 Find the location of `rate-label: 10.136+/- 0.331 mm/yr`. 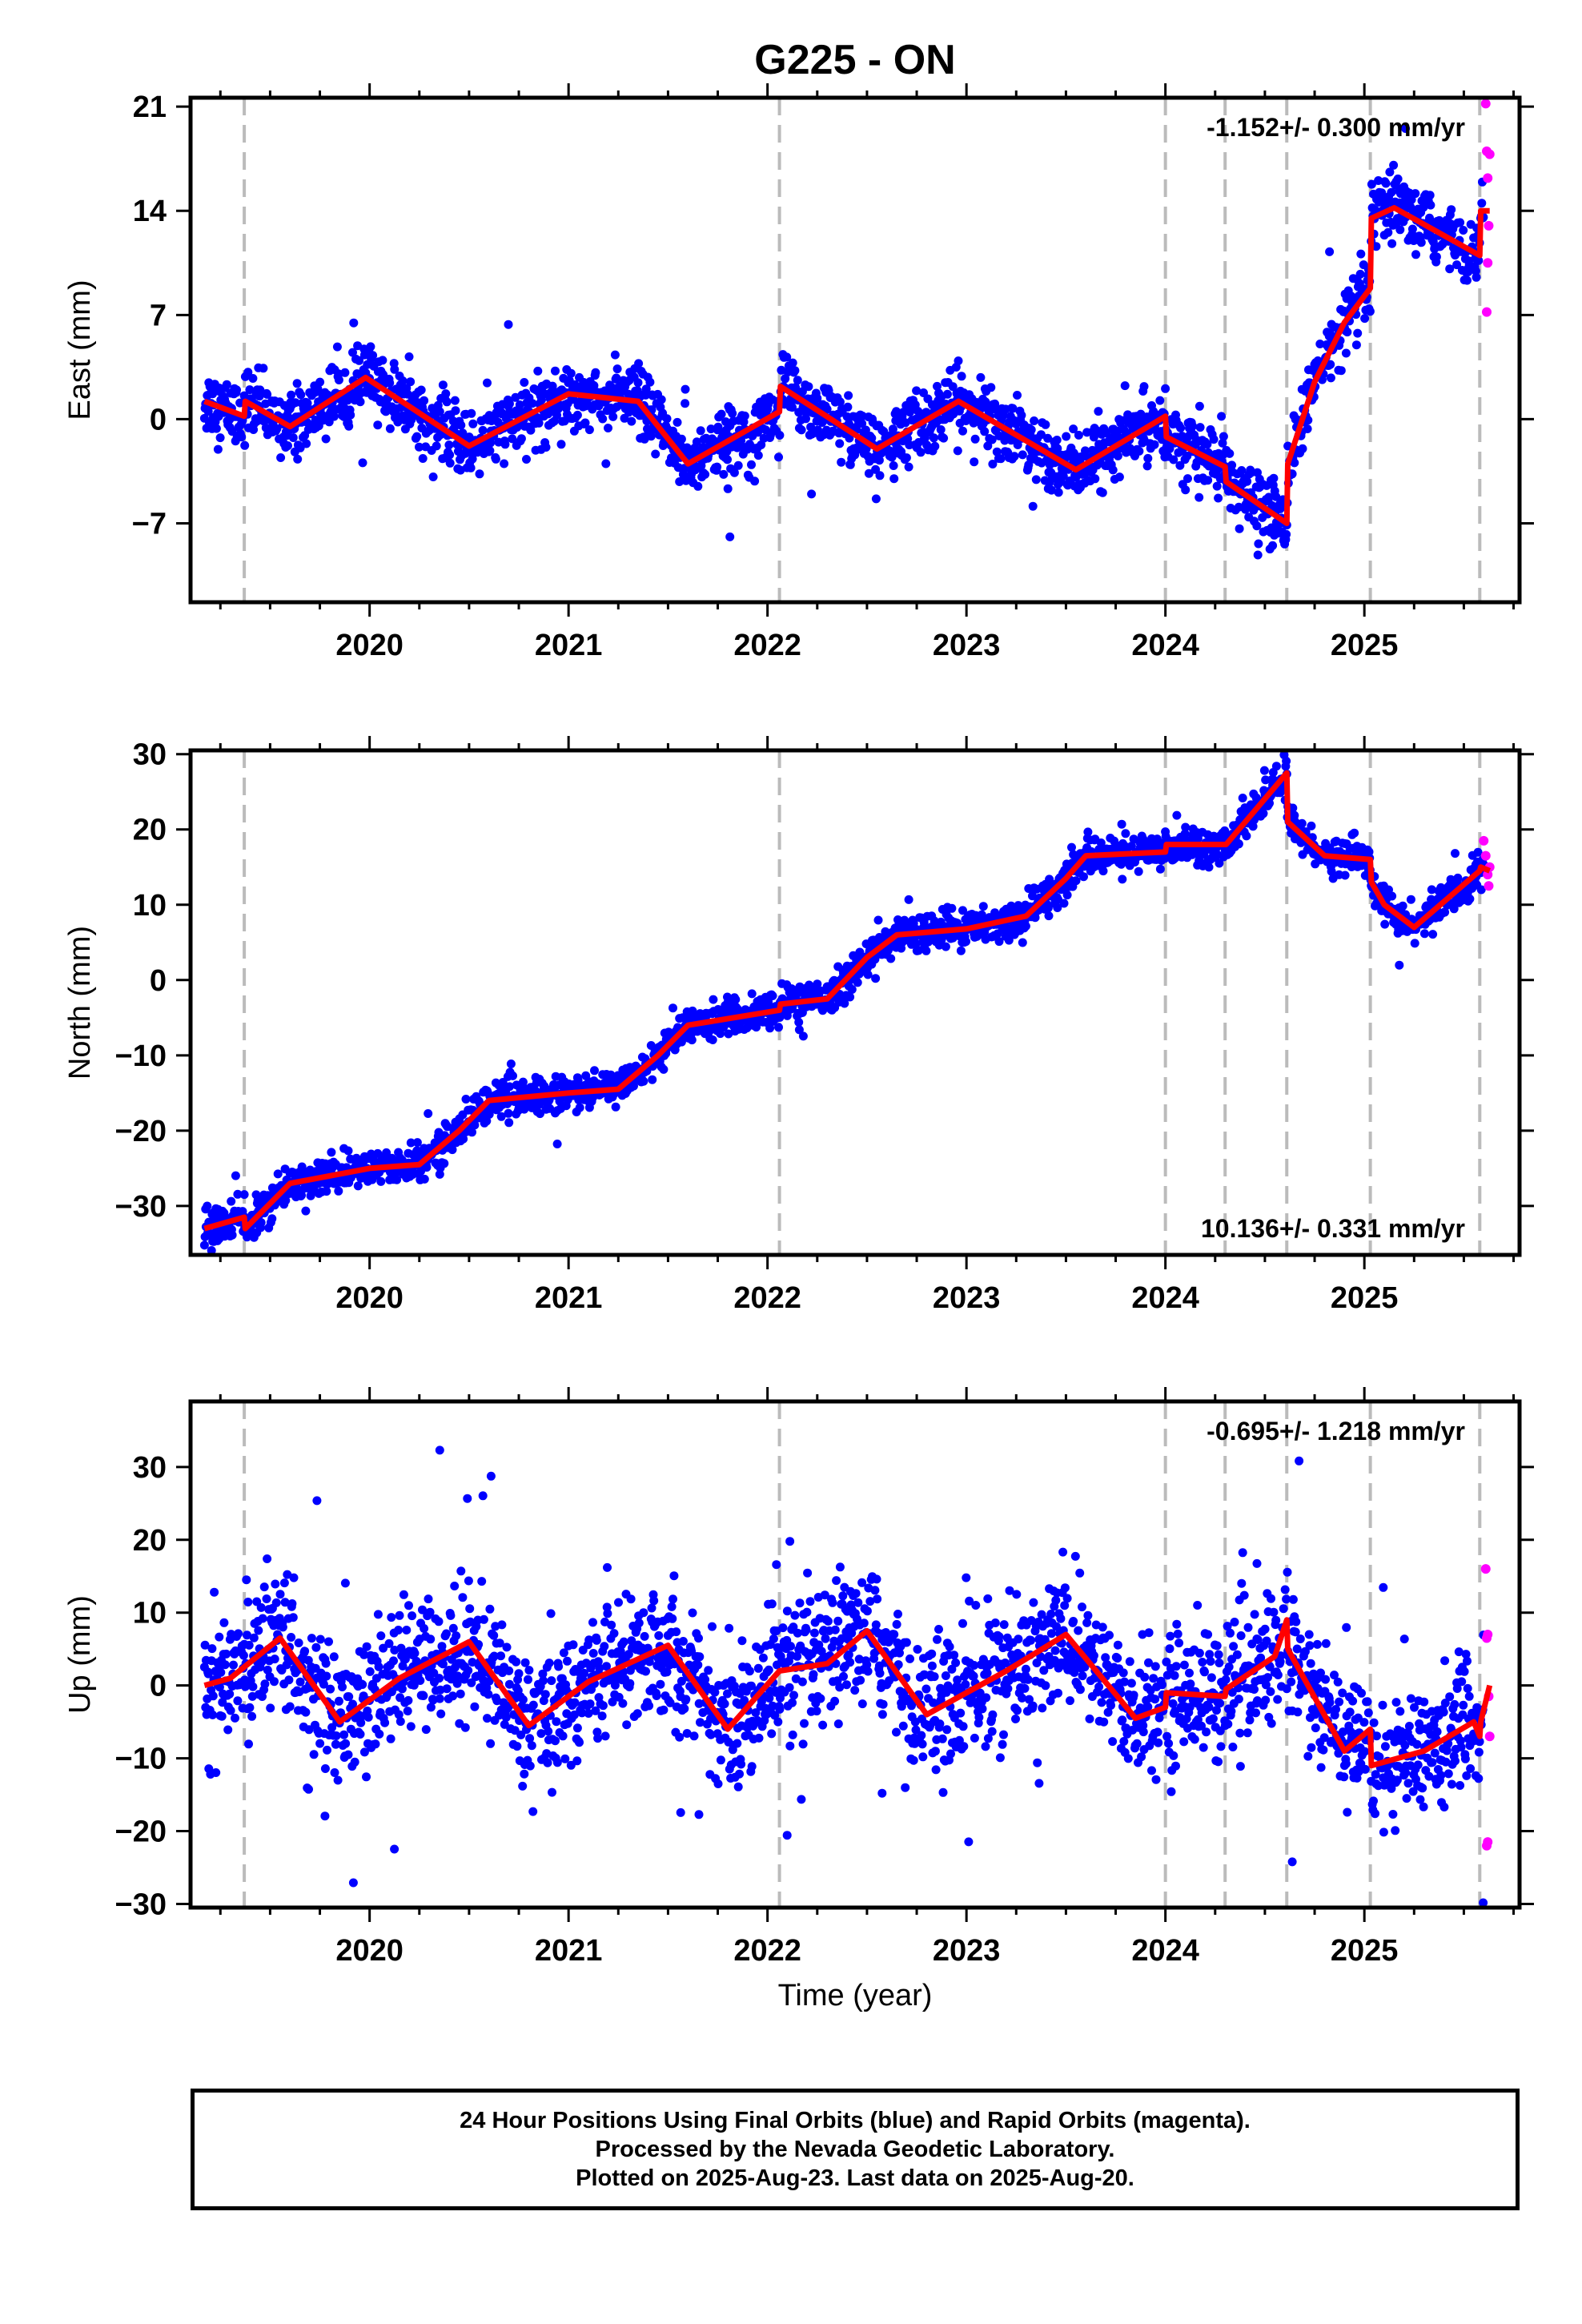

rate-label: 10.136+/- 0.331 mm/yr is located at coordinates (1333, 1228).